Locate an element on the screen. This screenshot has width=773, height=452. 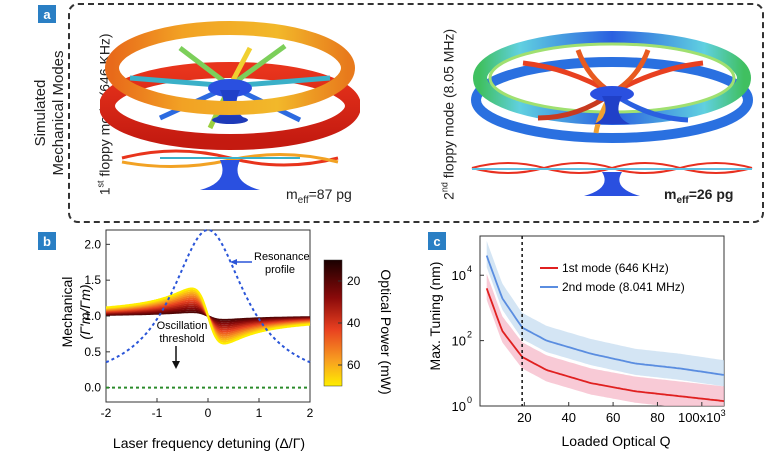
oscillation-label-2: threshold is located at coordinates (181, 339).